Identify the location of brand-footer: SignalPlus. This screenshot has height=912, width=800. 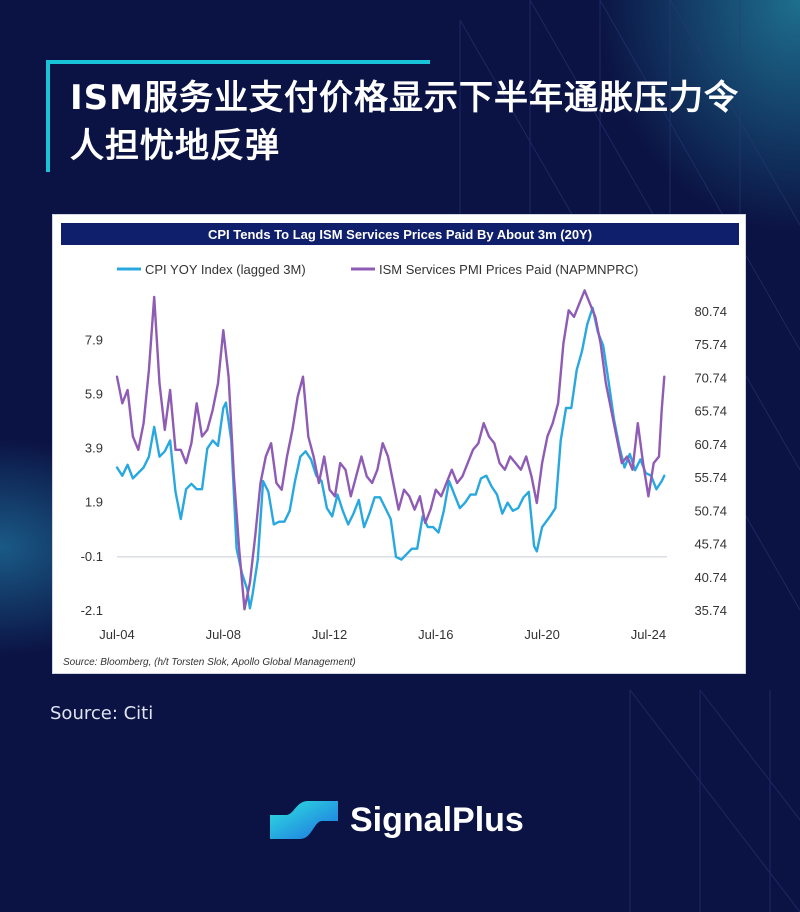
(418, 820).